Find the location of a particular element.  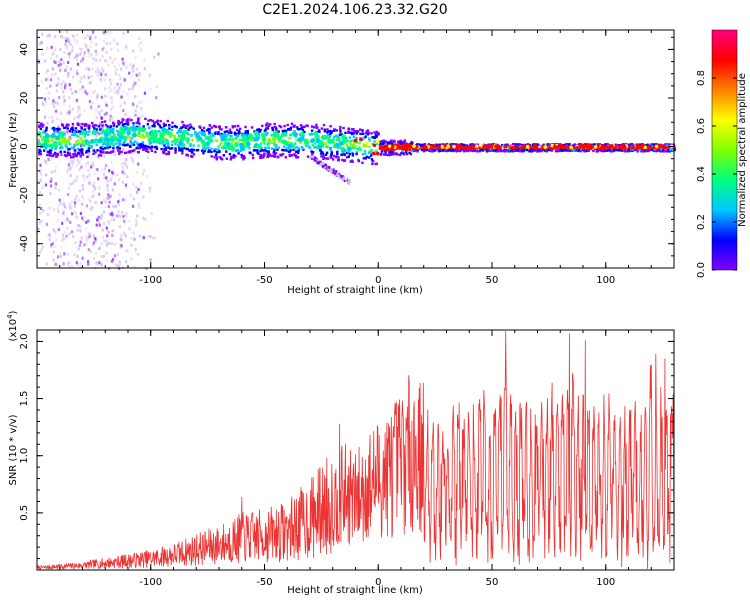

snr-x-tick-label: 100 is located at coordinates (605, 582).